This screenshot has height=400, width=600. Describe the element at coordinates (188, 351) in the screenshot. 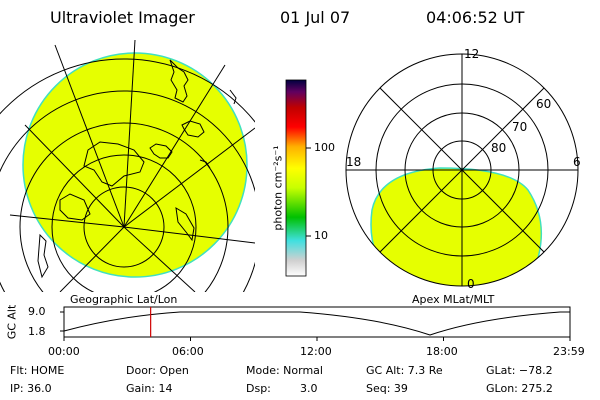

I see `altitude-xtick-1: 06:00` at that location.